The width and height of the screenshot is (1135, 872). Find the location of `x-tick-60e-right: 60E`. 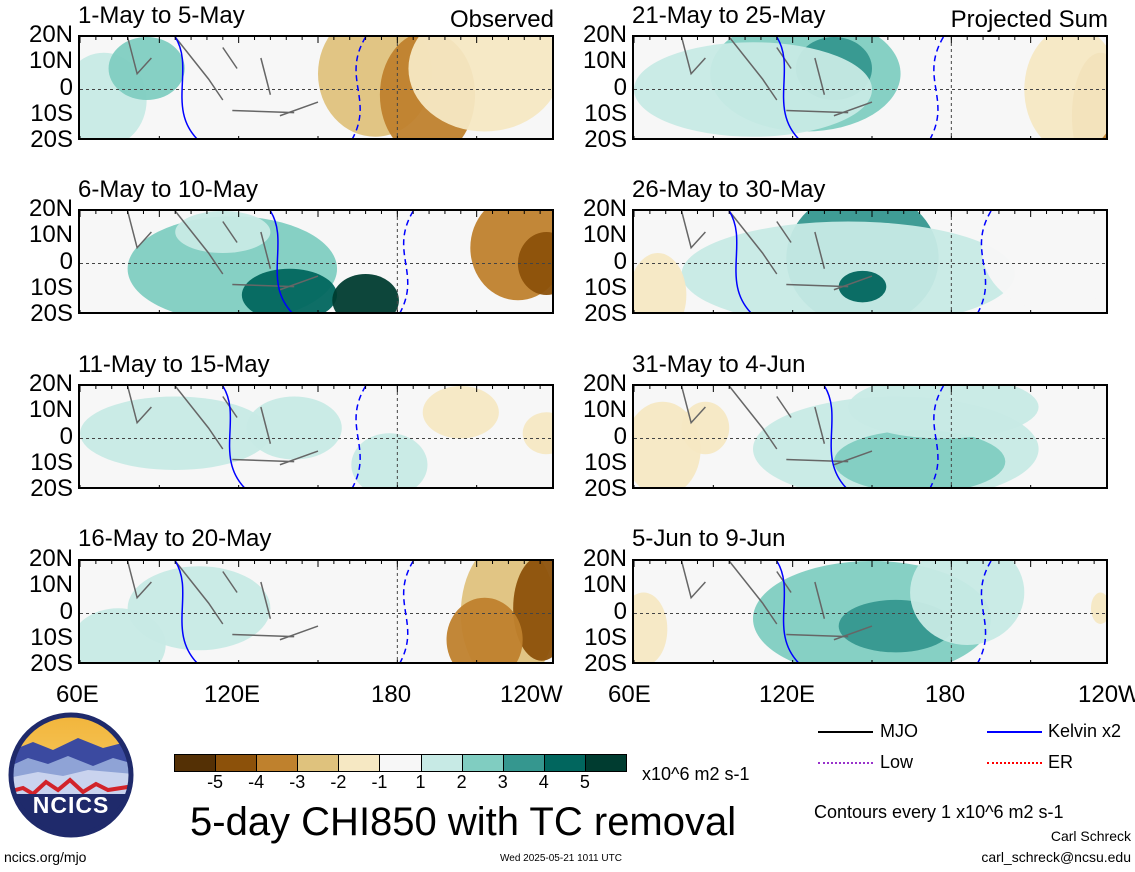

x-tick-60e-right: 60E is located at coordinates (629, 694).